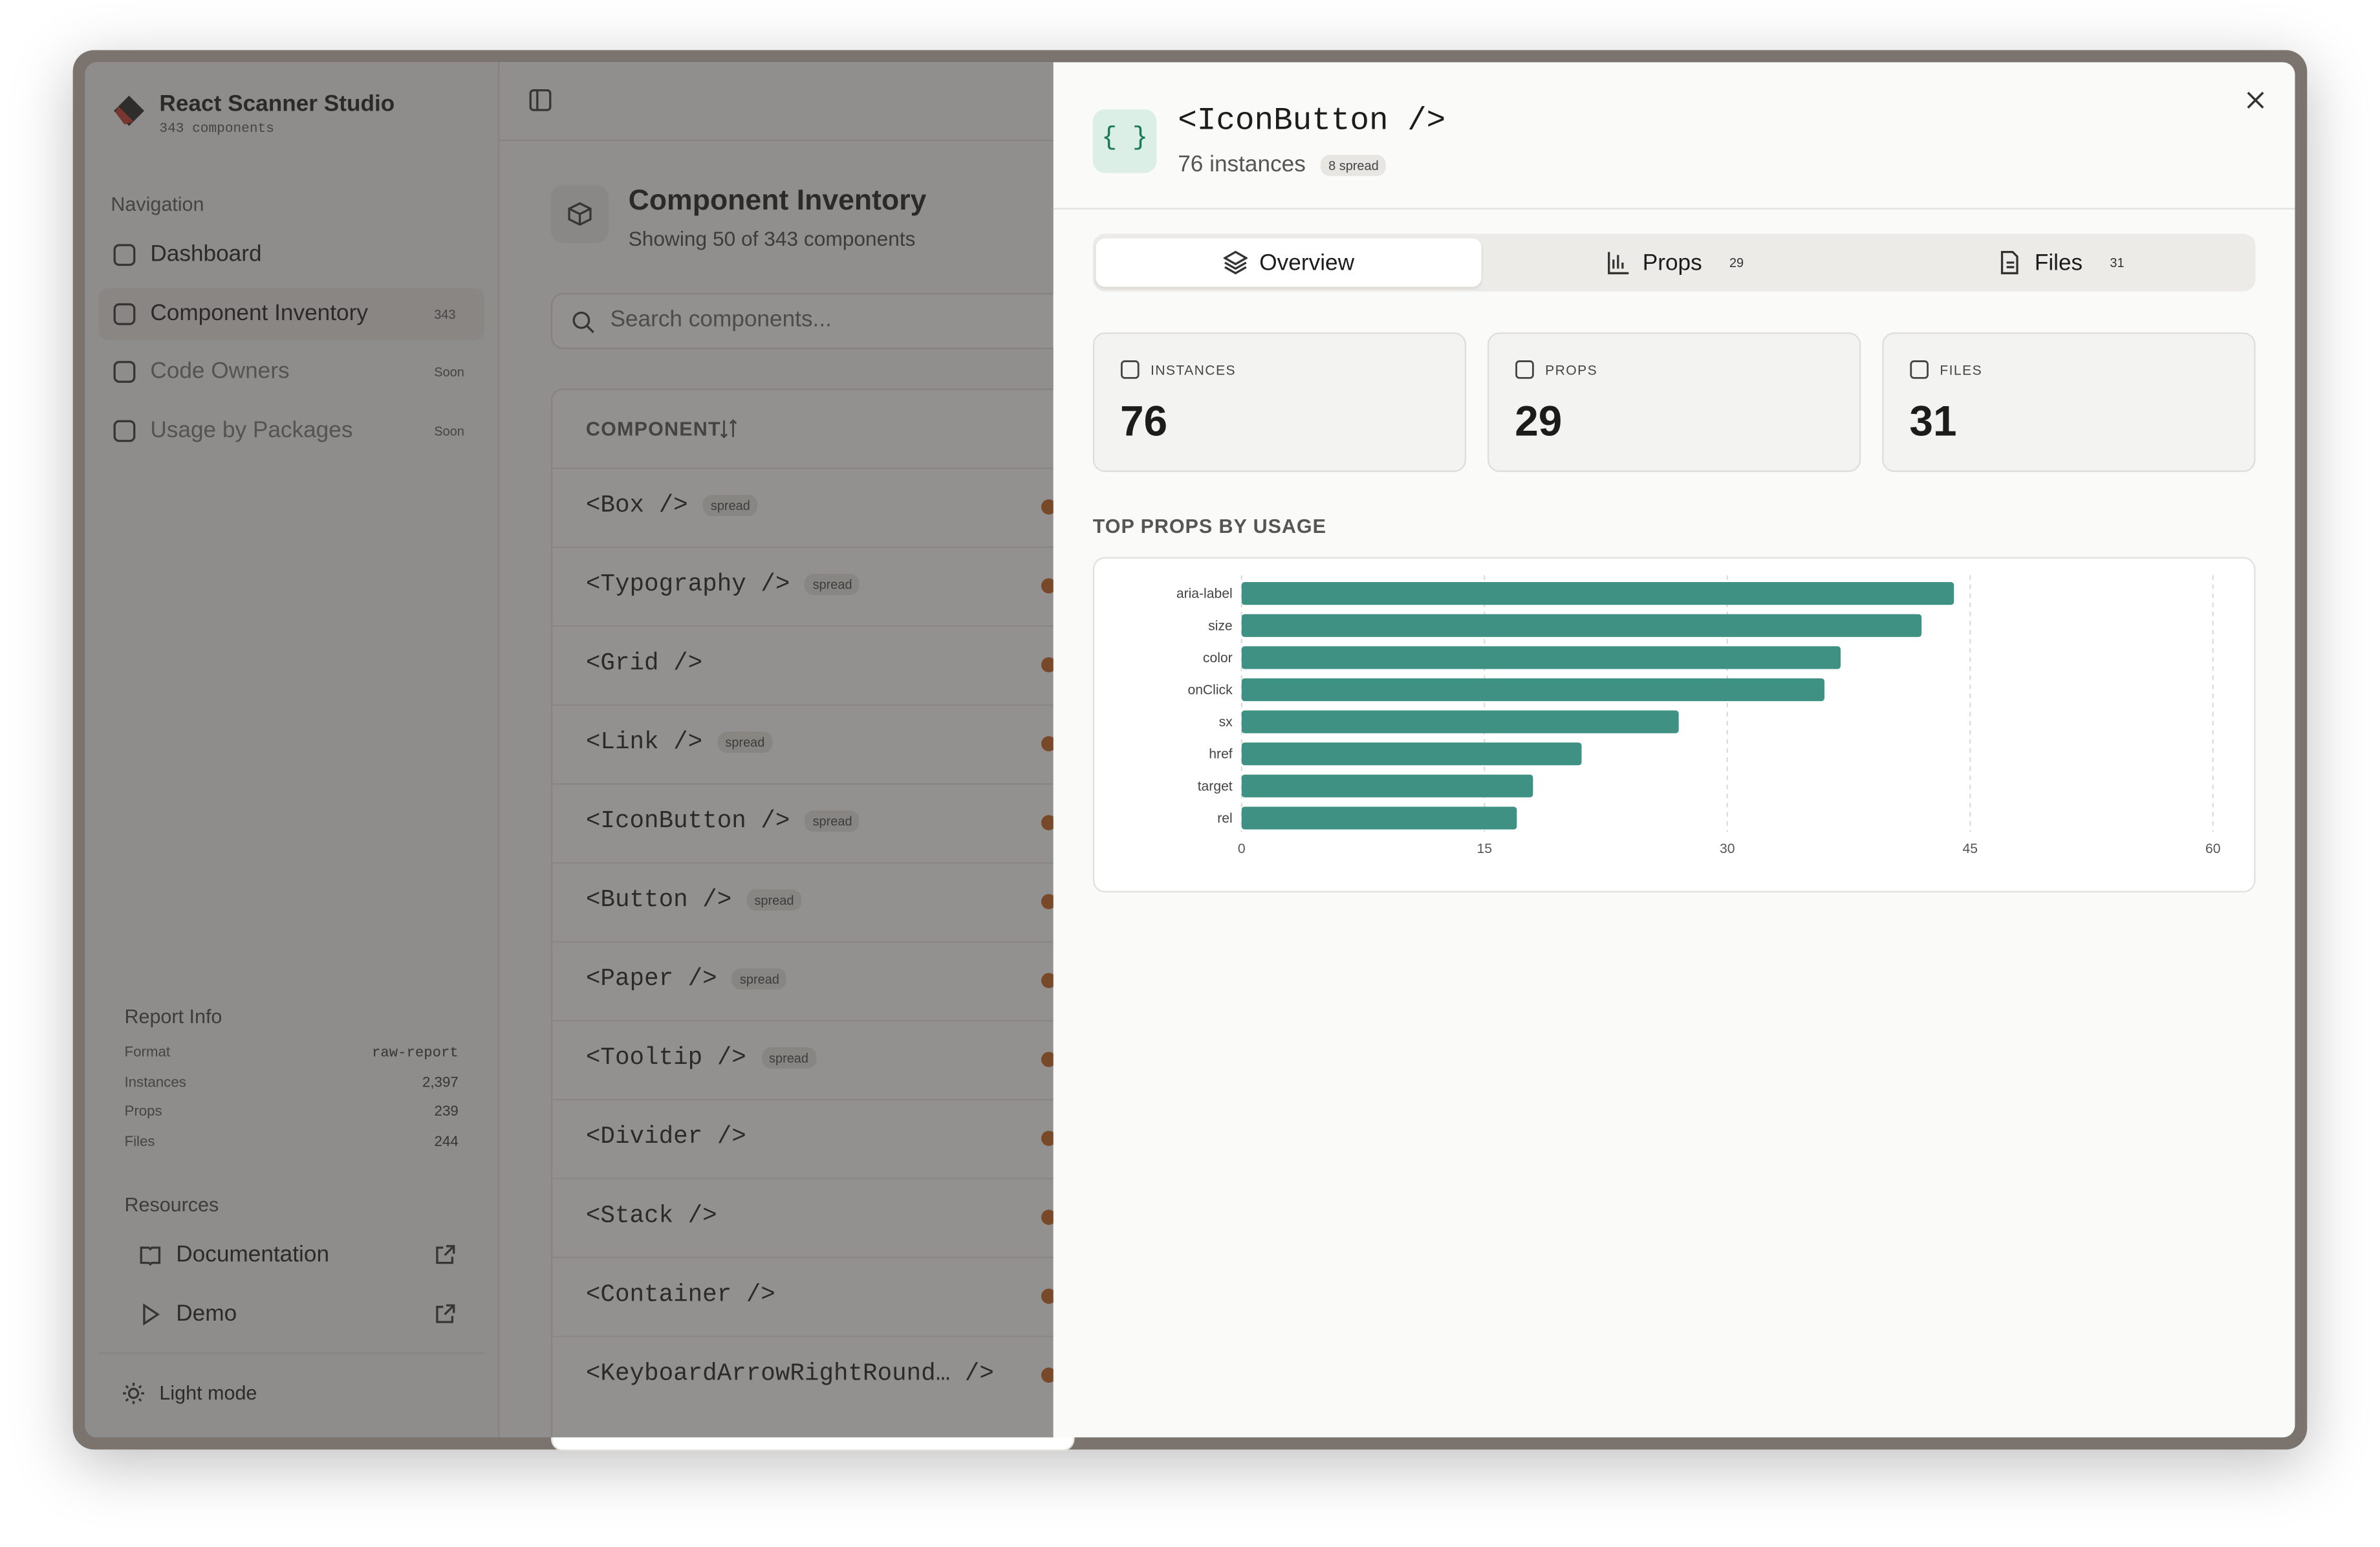 This screenshot has width=2380, height=1547. Describe the element at coordinates (1242, 164) in the screenshot. I see `instances-count: 76 instances` at that location.